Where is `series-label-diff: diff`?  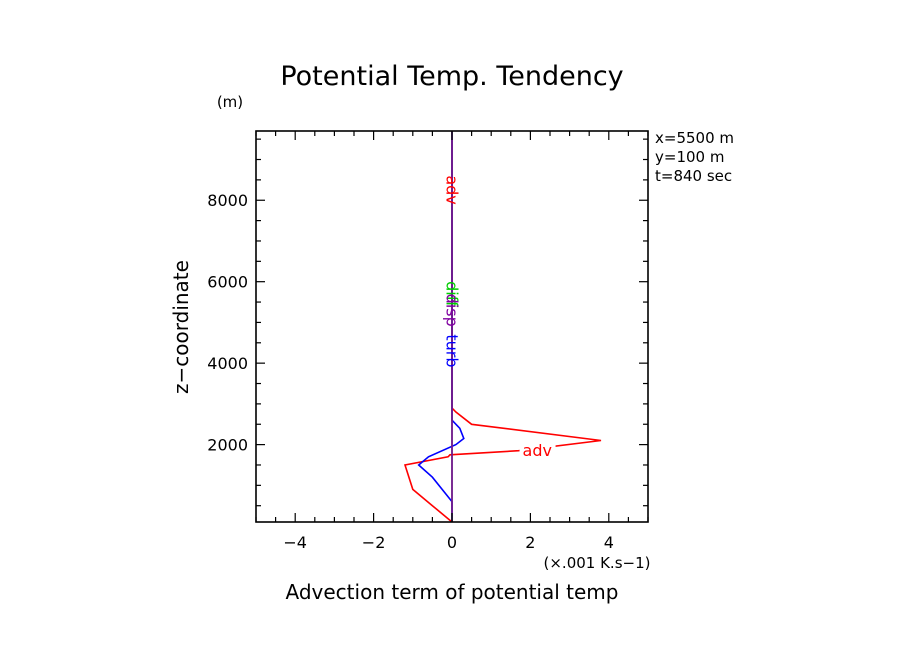 series-label-diff: diff is located at coordinates (452, 294).